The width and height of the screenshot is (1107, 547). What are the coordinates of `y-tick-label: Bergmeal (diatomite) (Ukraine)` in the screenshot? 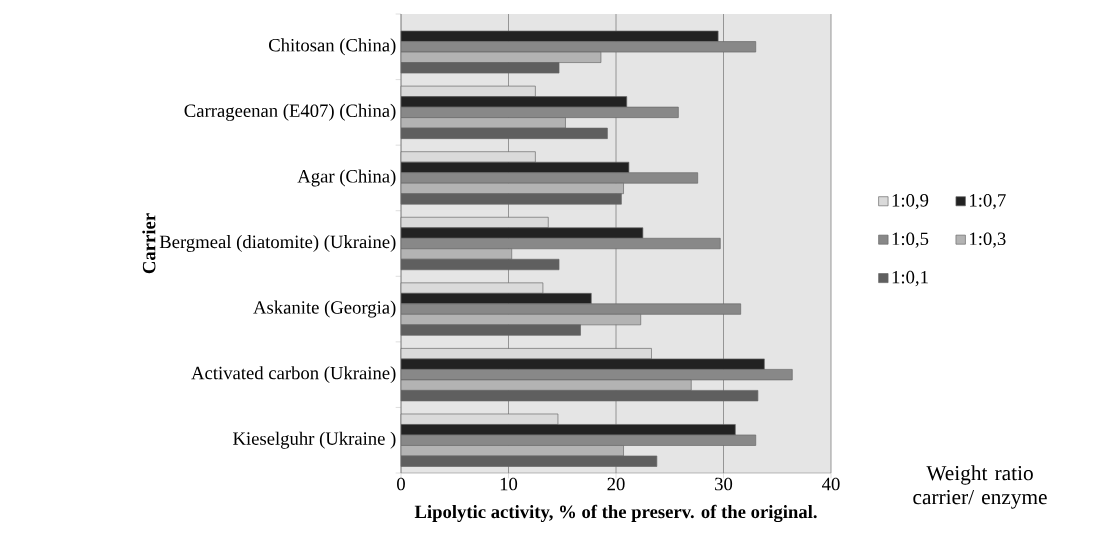 It's located at (277, 244).